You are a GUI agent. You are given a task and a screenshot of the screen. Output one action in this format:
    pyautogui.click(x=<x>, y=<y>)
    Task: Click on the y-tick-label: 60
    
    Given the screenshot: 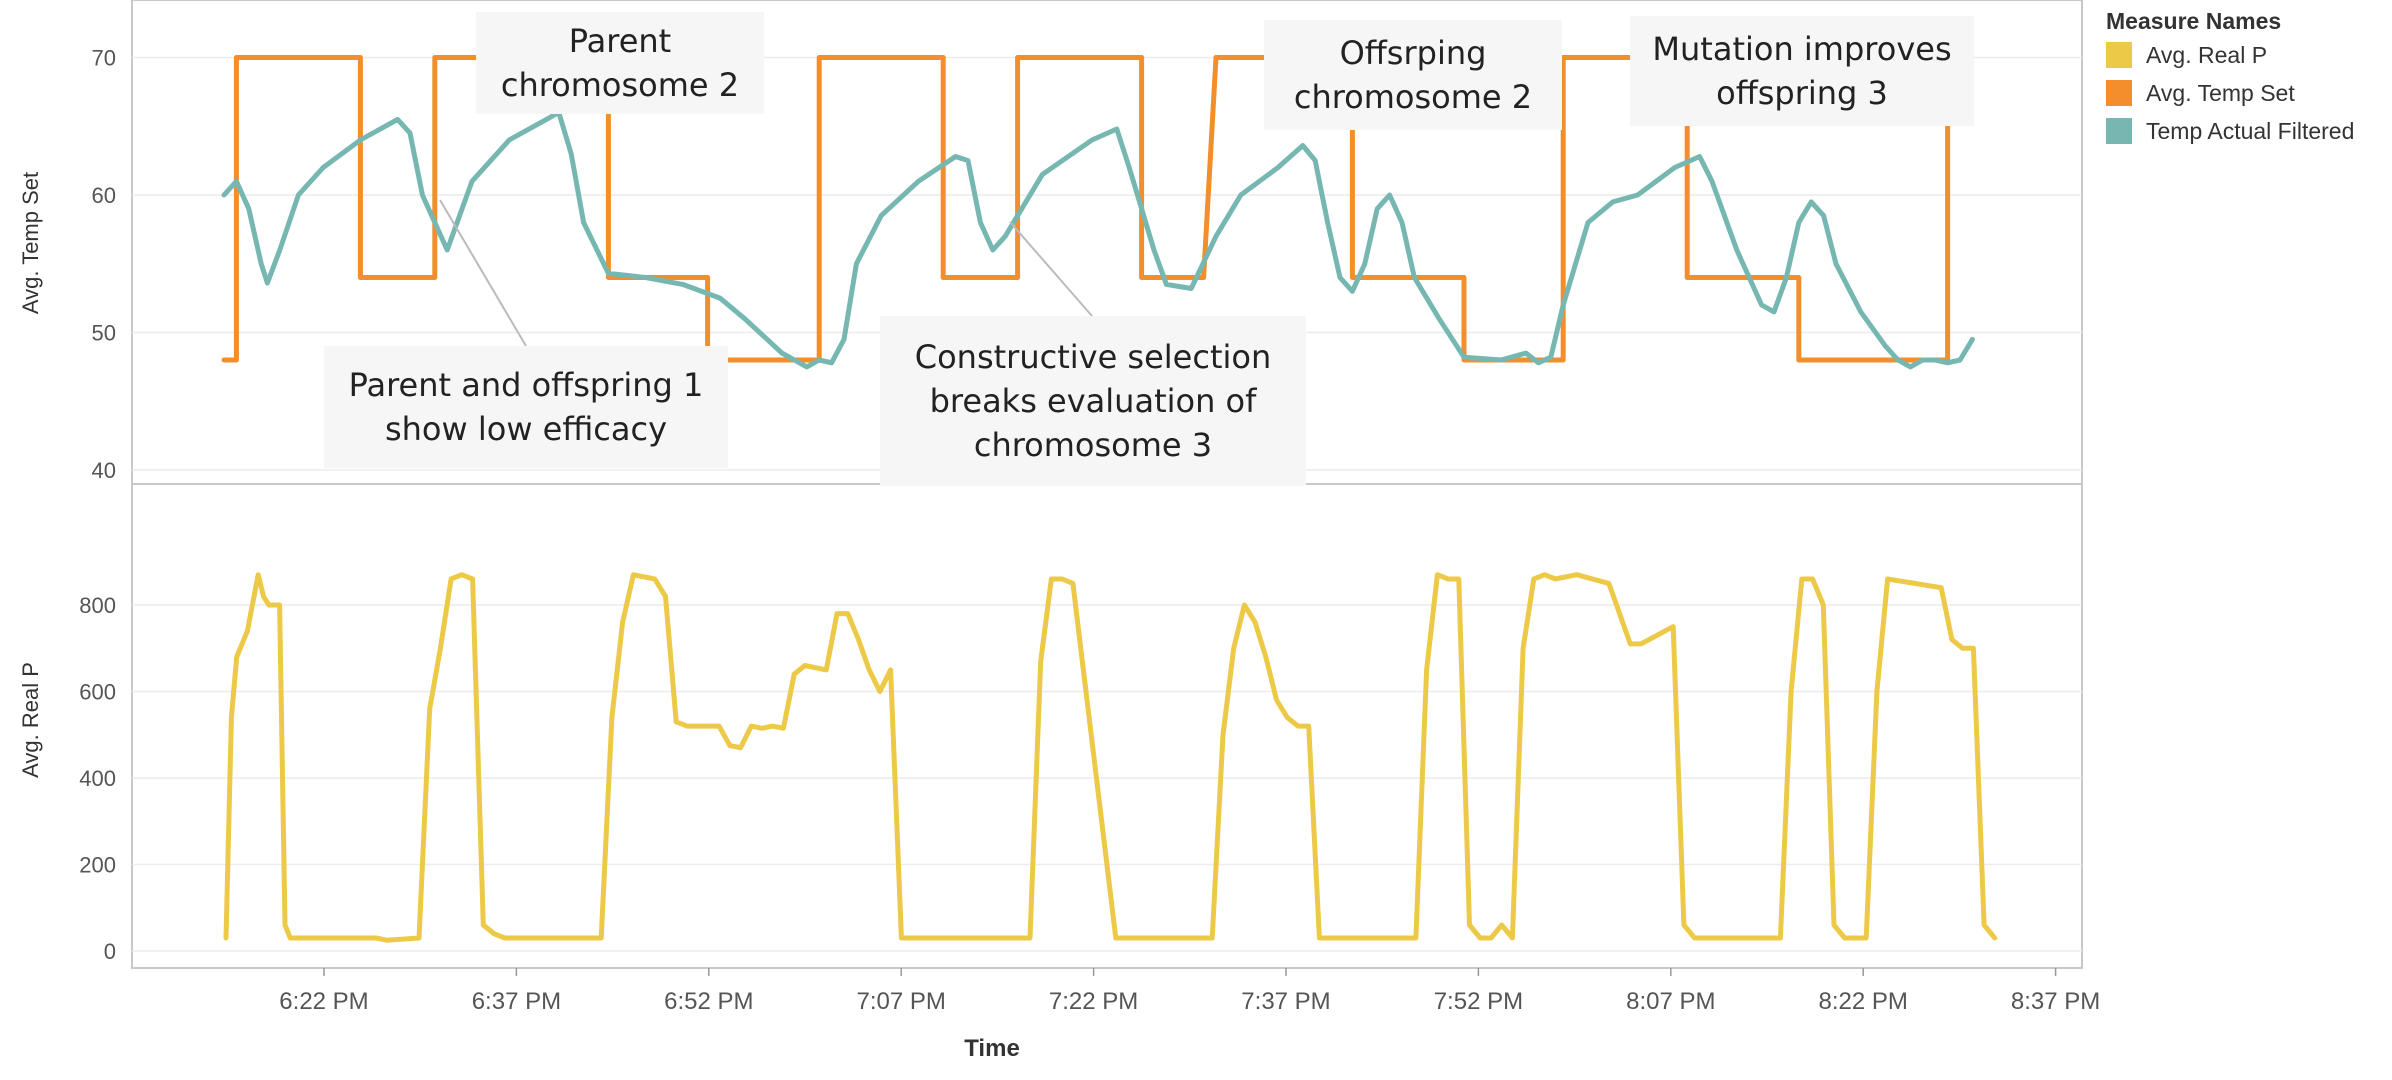 What is the action you would take?
    pyautogui.click(x=104, y=195)
    